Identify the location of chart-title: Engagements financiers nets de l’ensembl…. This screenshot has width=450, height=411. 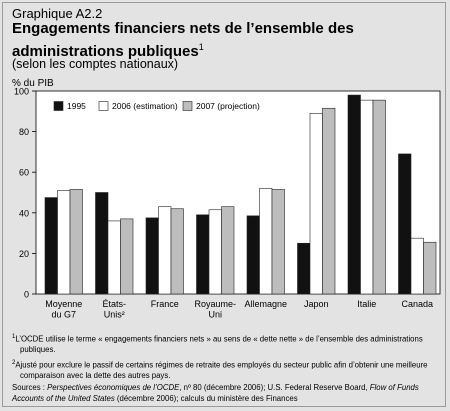
(222, 40).